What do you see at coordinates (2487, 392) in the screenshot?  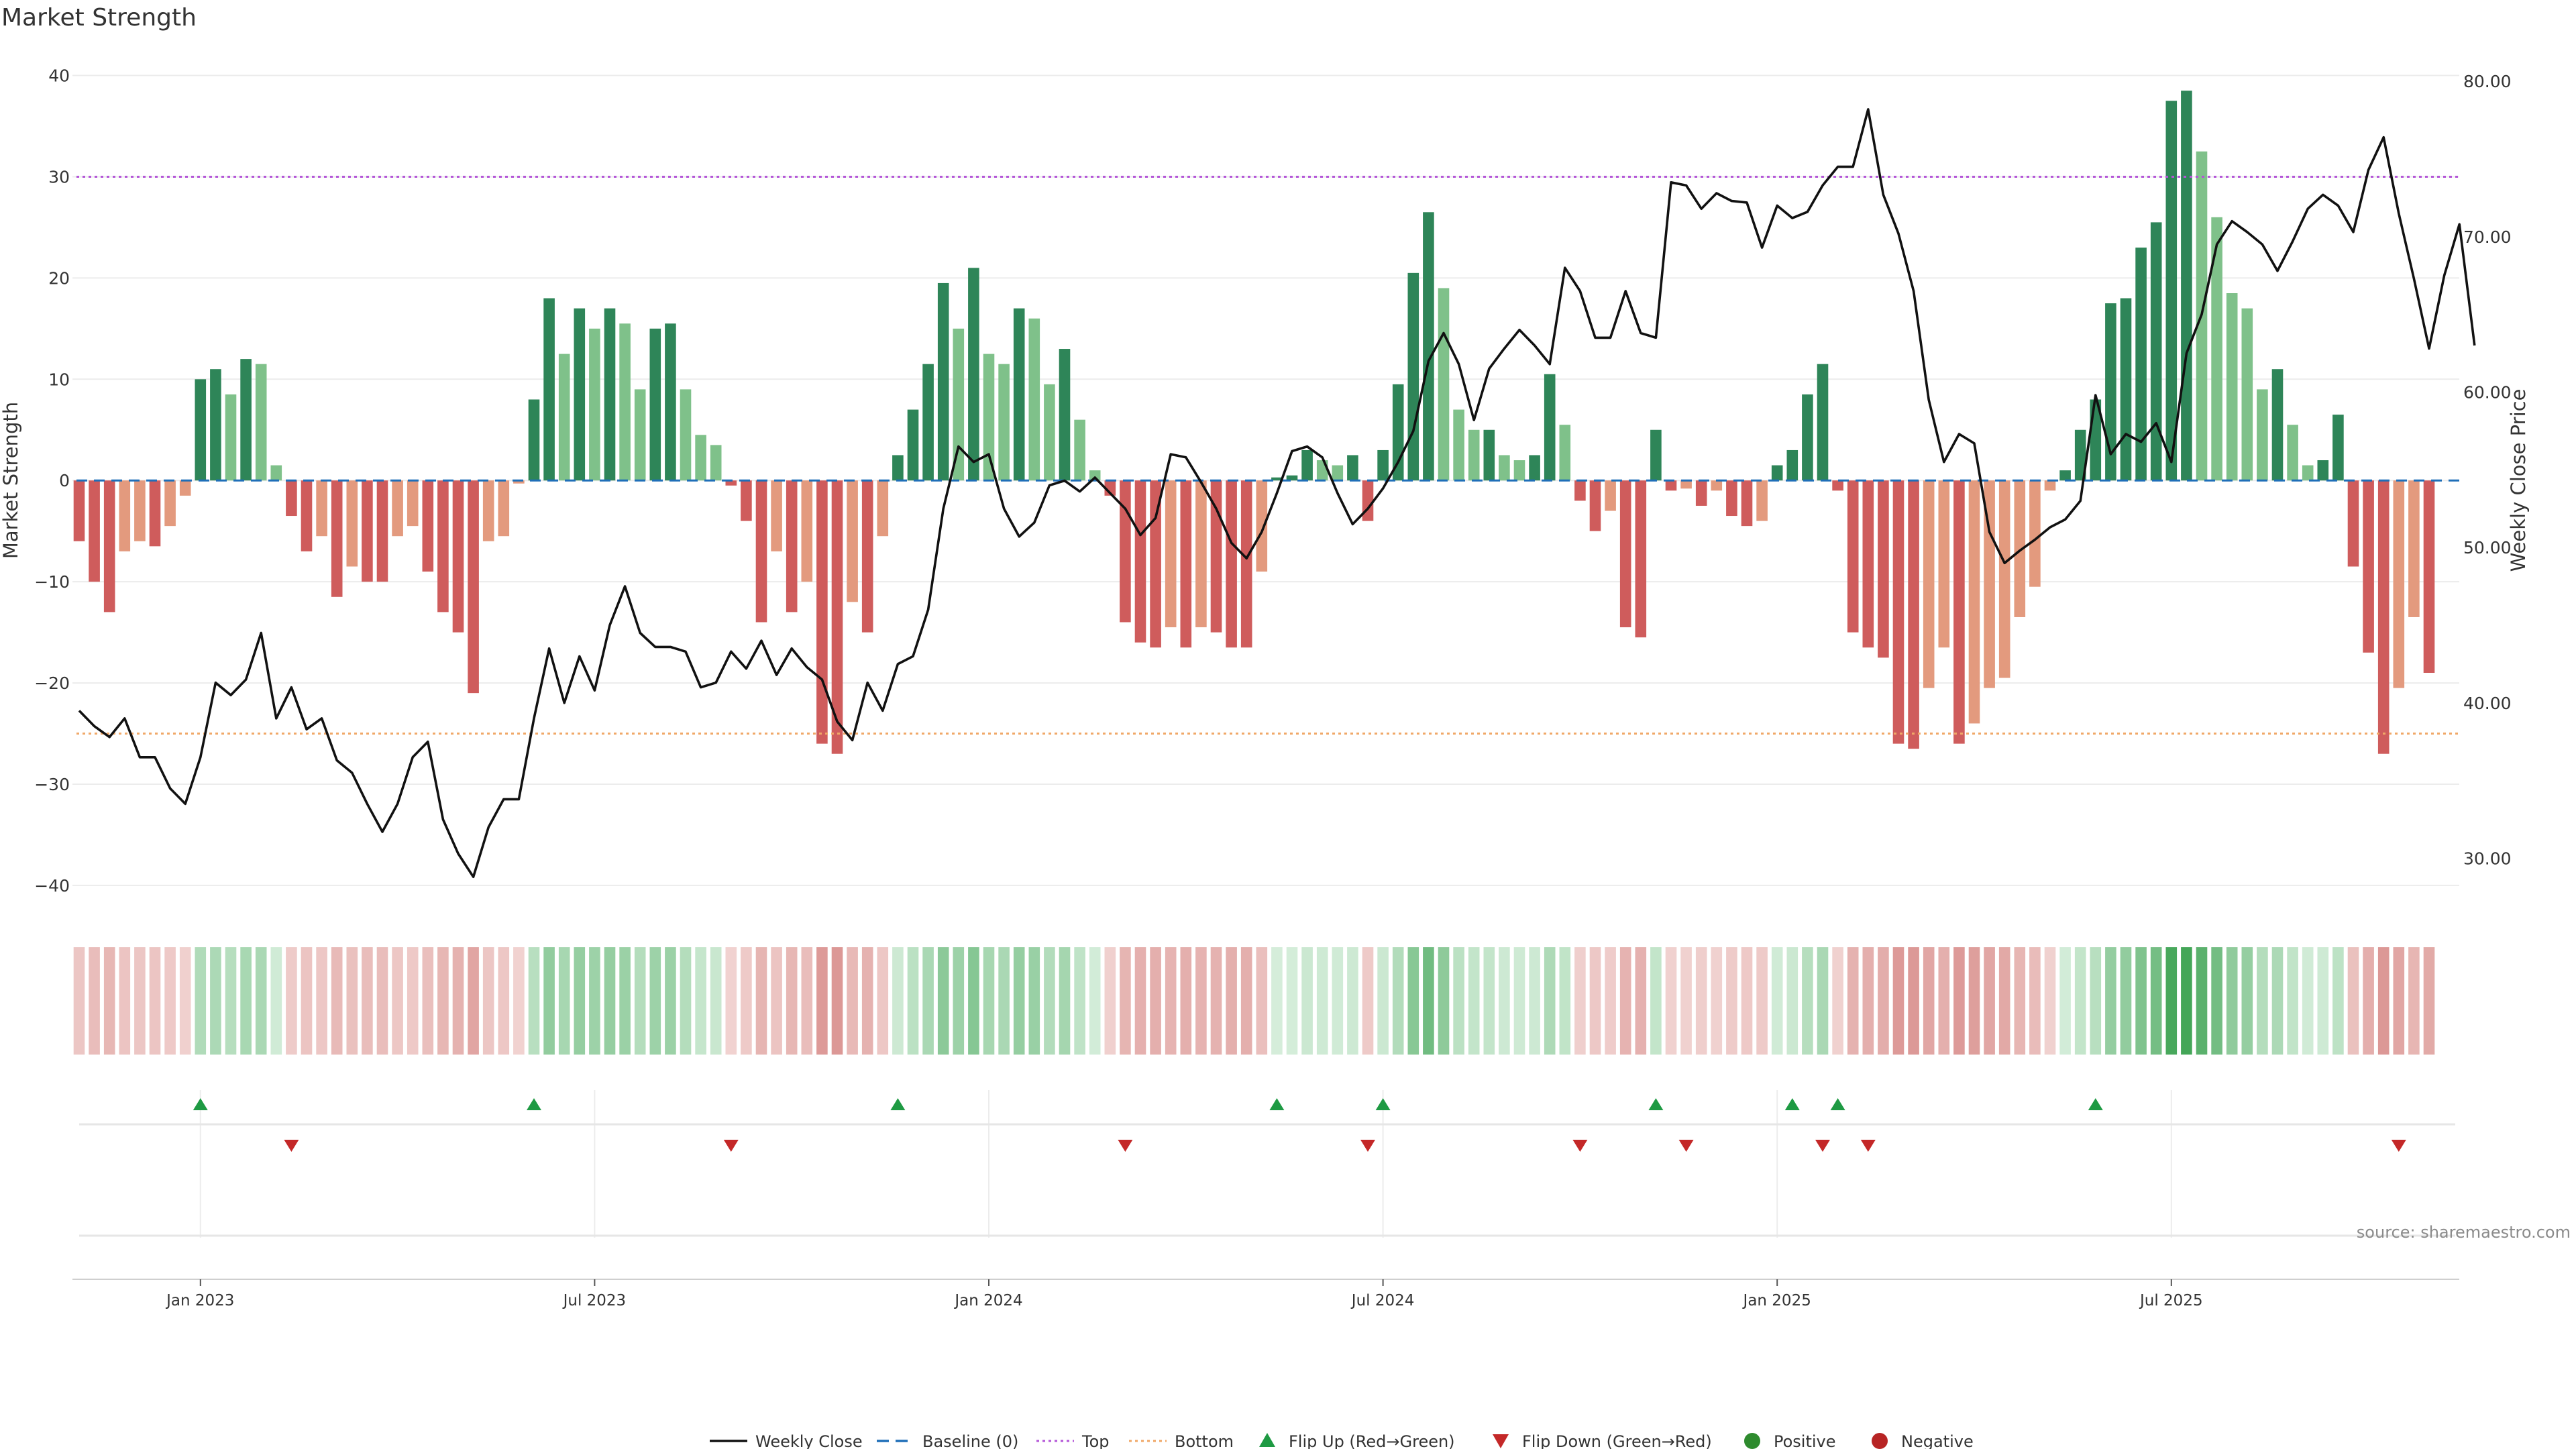 I see `right-tick-label: 60.00` at bounding box center [2487, 392].